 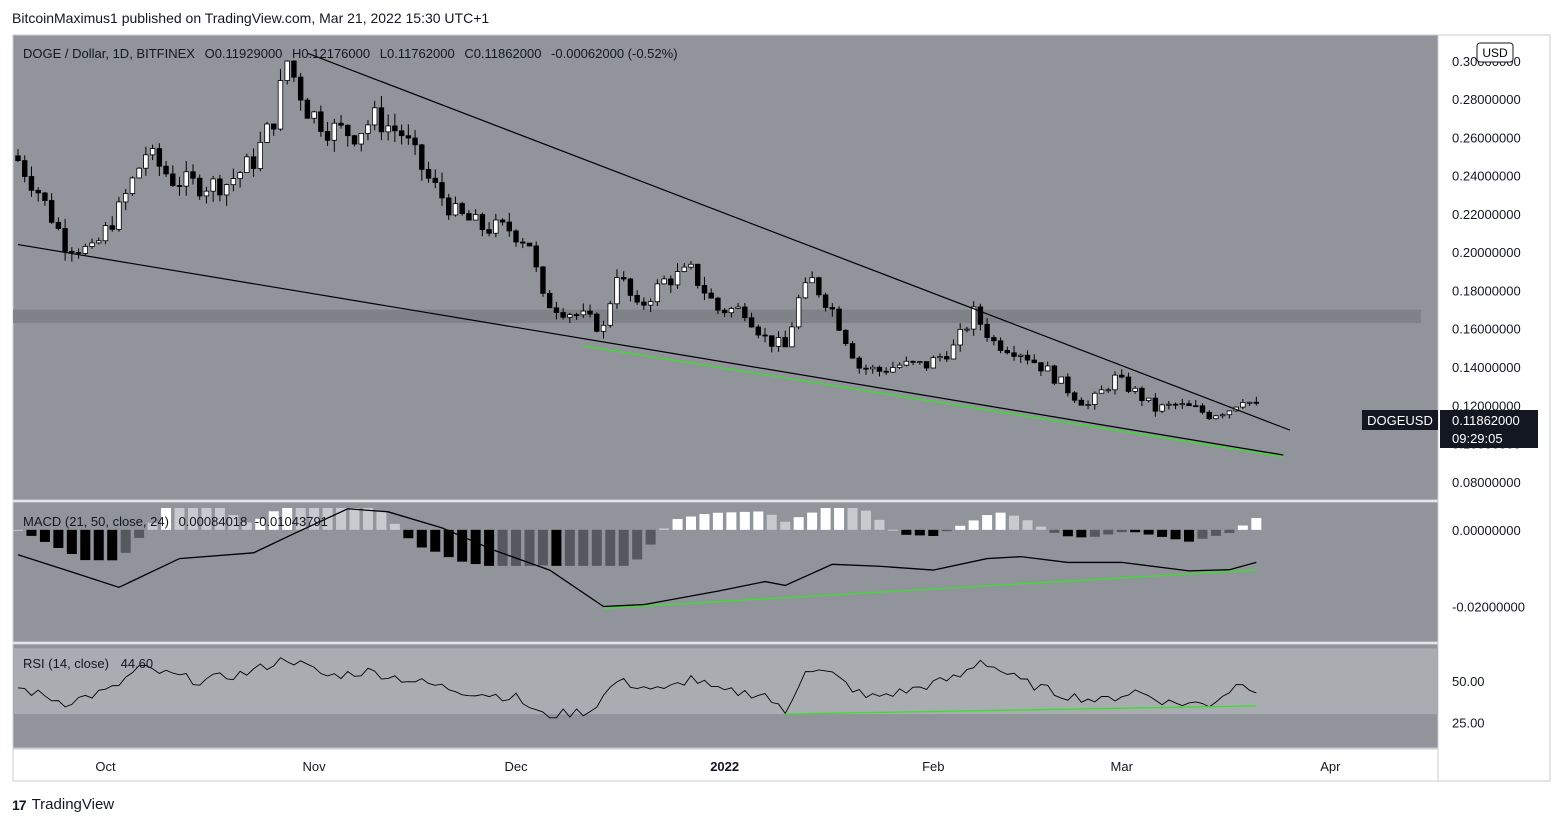 What do you see at coordinates (73, 804) in the screenshot?
I see `brand-label: TradingView` at bounding box center [73, 804].